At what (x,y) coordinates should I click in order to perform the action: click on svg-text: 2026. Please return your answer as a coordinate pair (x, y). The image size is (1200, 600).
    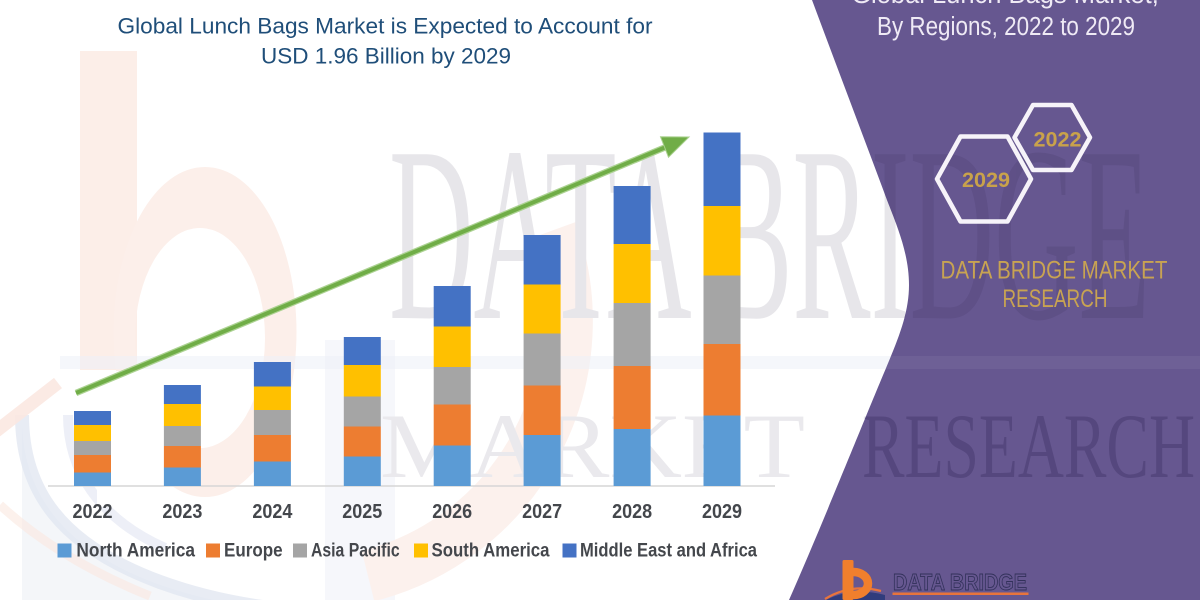
    Looking at the image, I should click on (452, 512).